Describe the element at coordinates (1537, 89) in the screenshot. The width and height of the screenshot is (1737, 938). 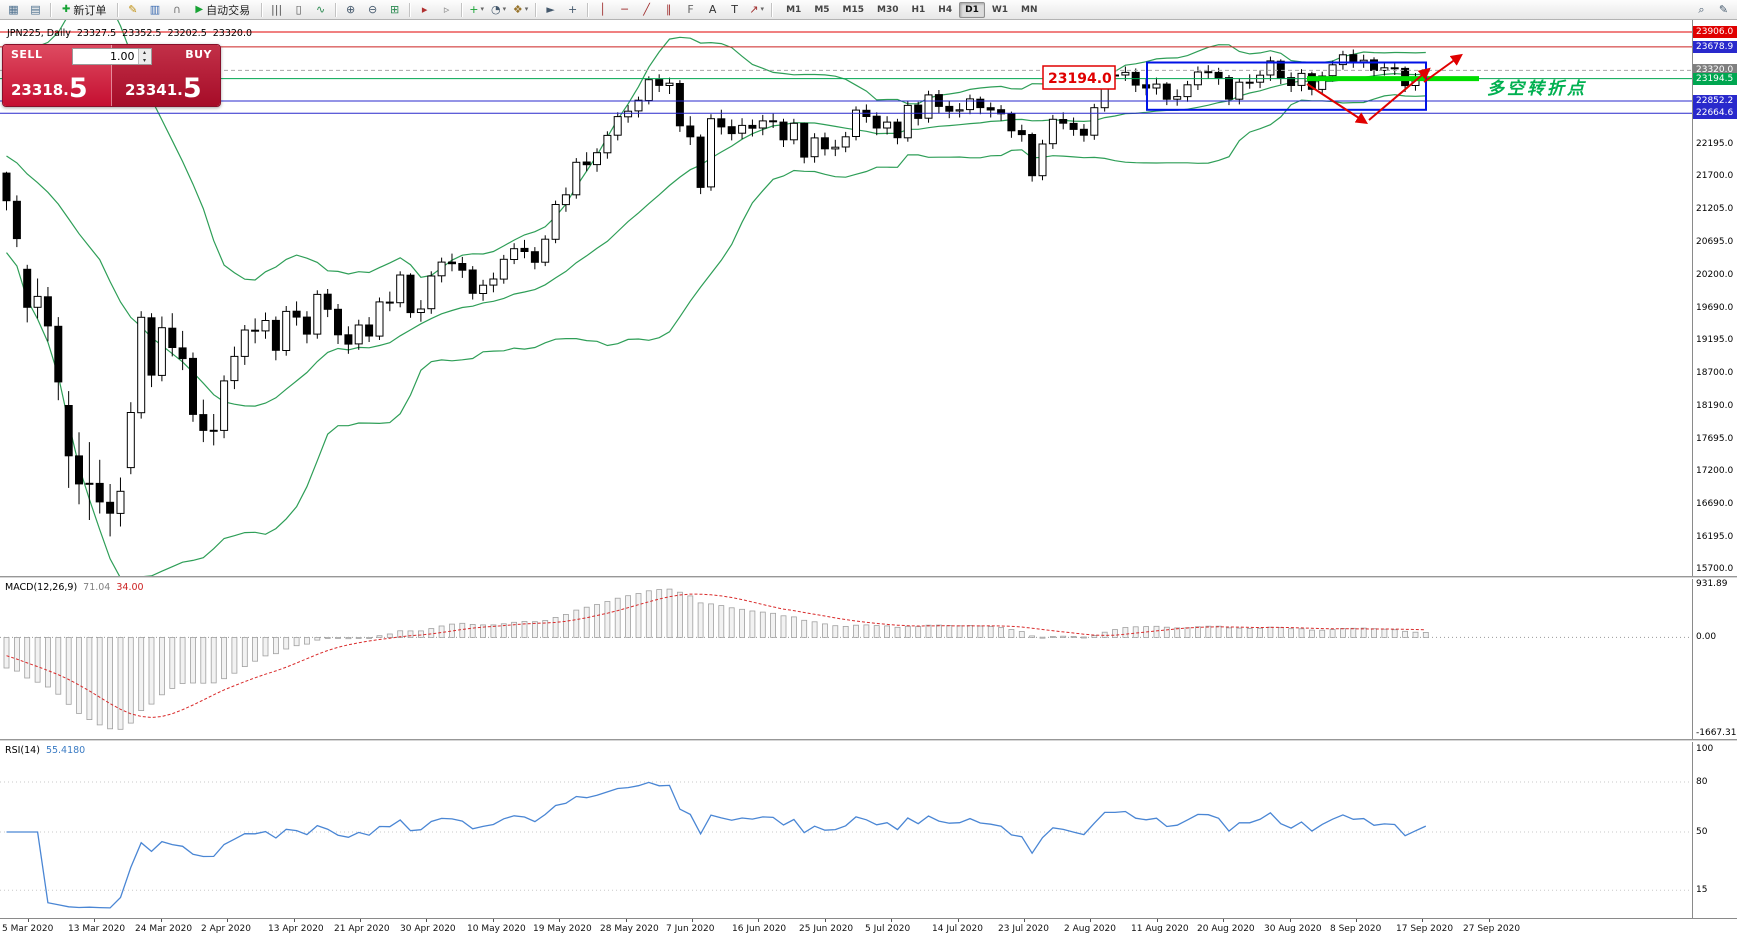
I see `turning-point-label: 多空转折点` at that location.